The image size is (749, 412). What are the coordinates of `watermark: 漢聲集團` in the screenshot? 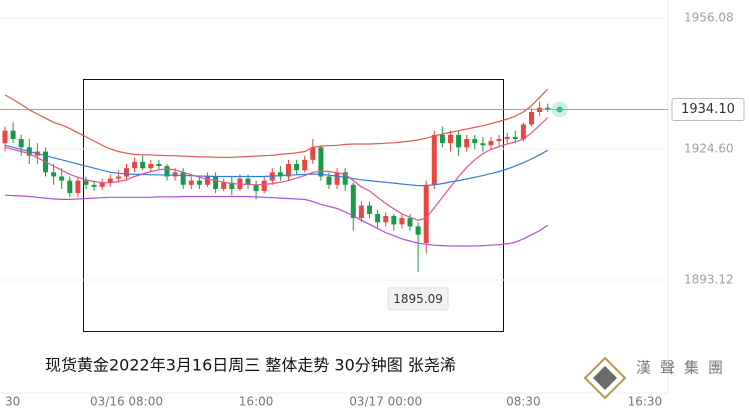 It's located at (684, 368).